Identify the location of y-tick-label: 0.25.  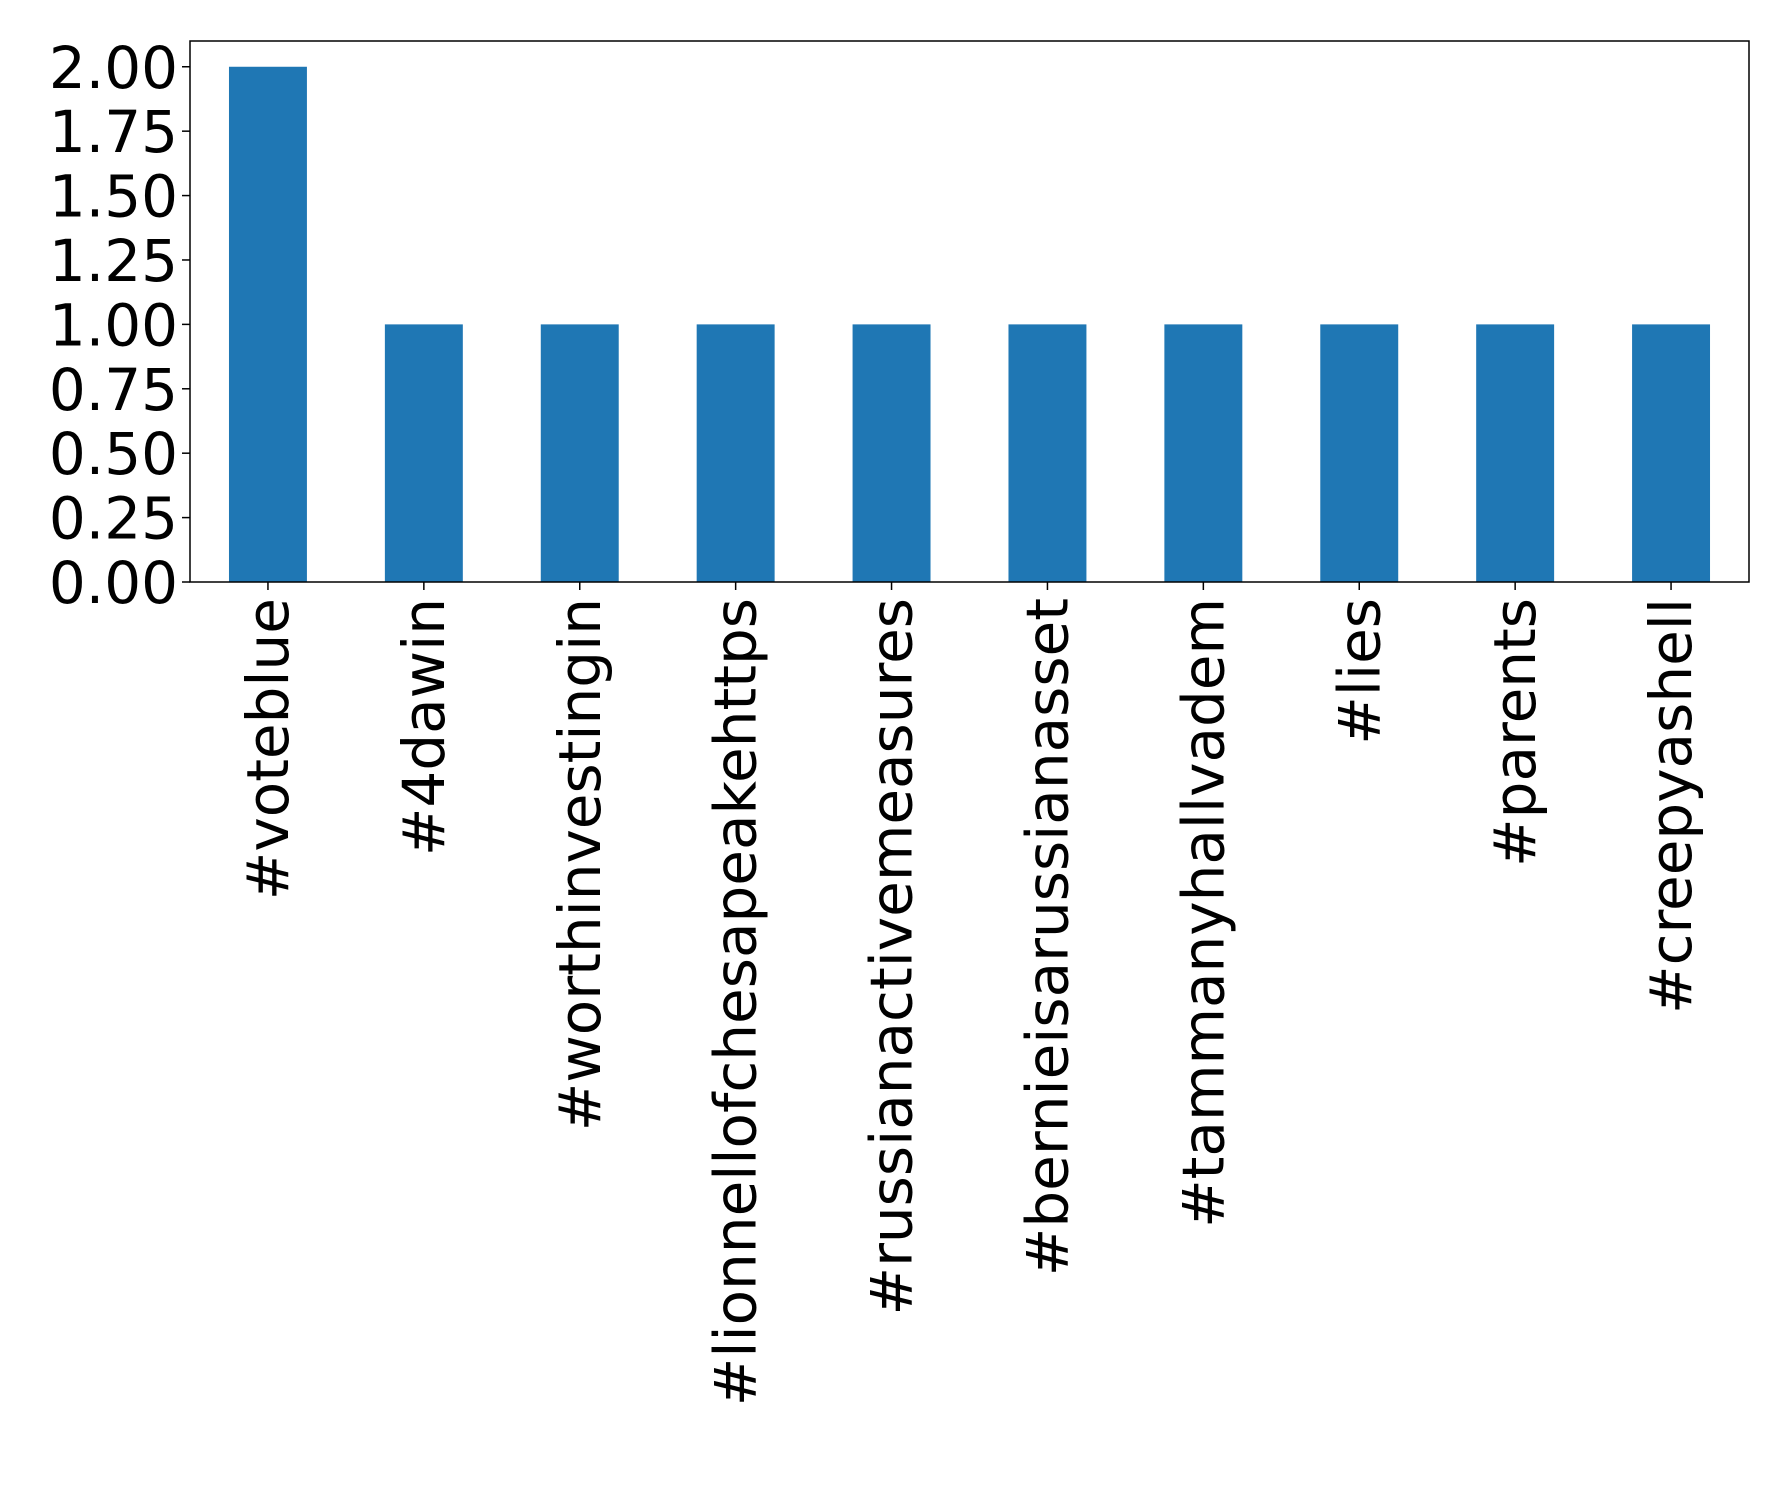
(113, 519).